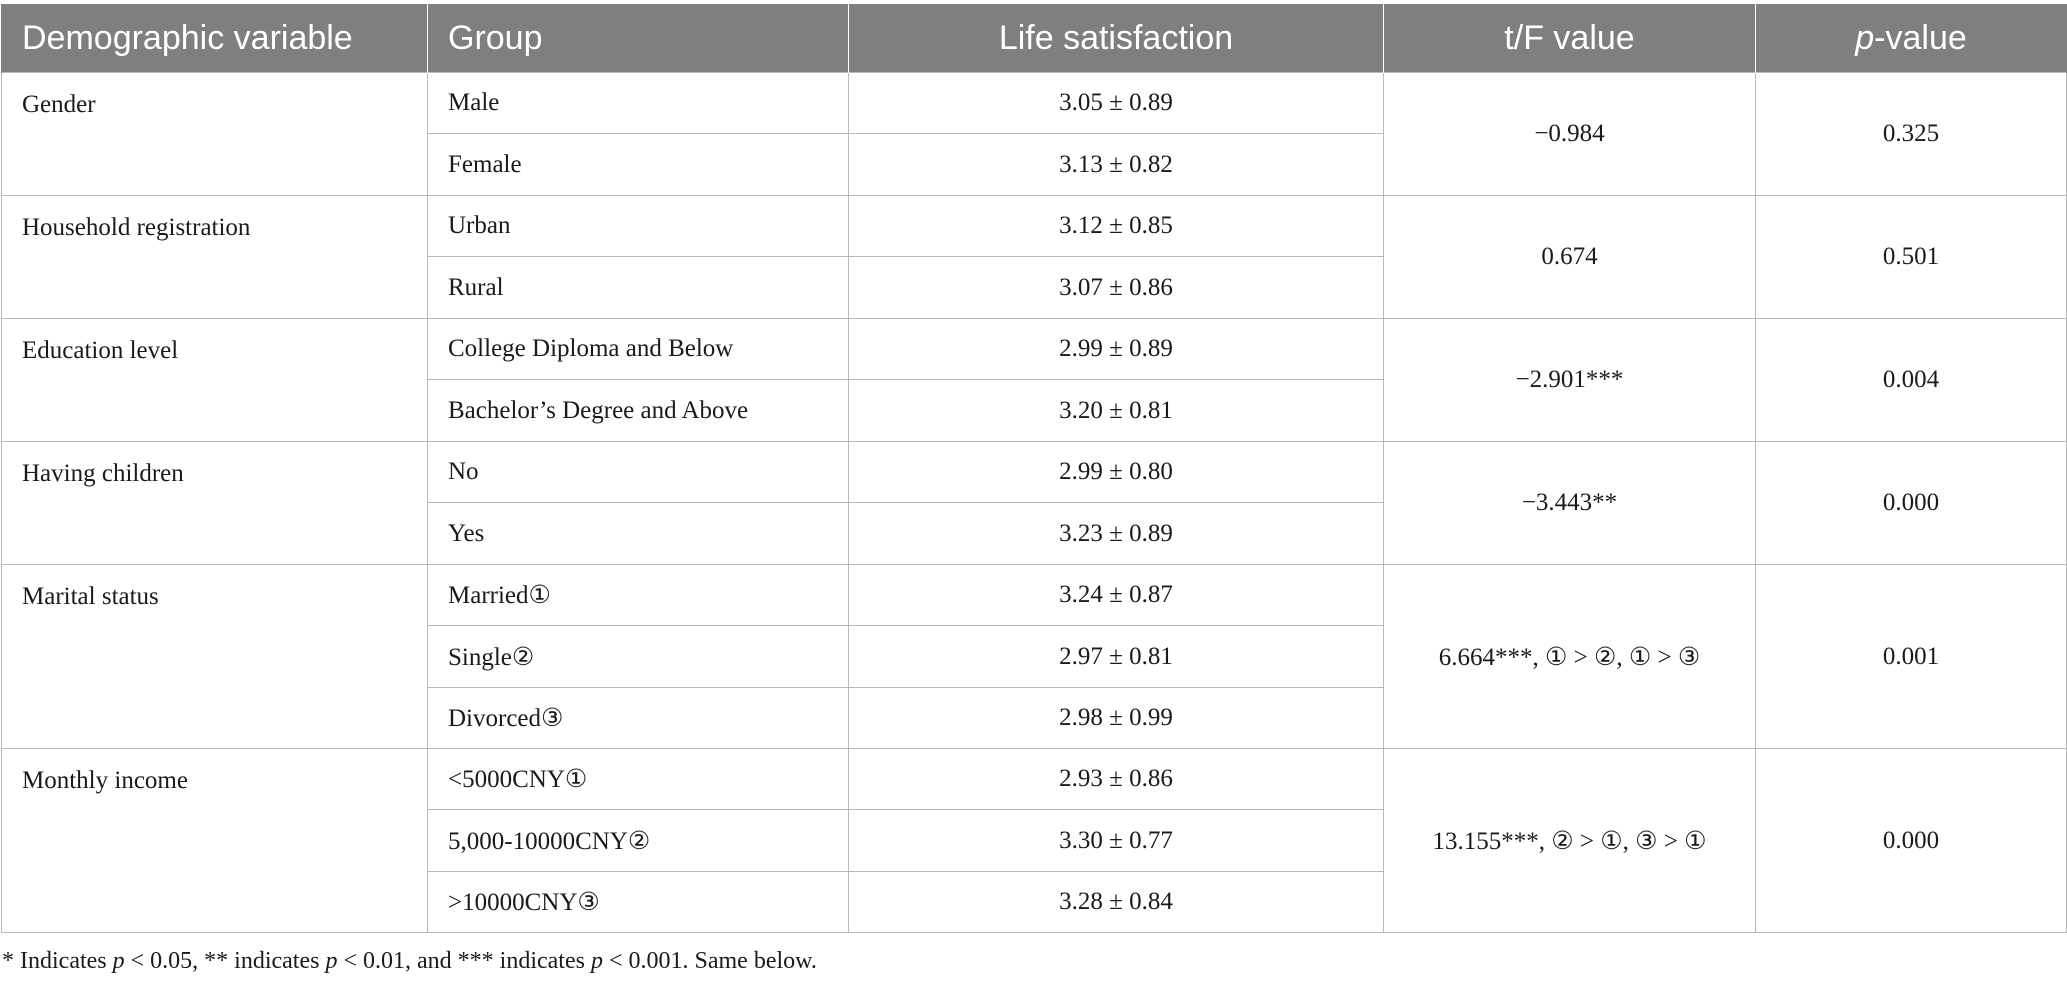 The width and height of the screenshot is (2067, 990). I want to click on group-cell: >10000CNY③, so click(638, 902).